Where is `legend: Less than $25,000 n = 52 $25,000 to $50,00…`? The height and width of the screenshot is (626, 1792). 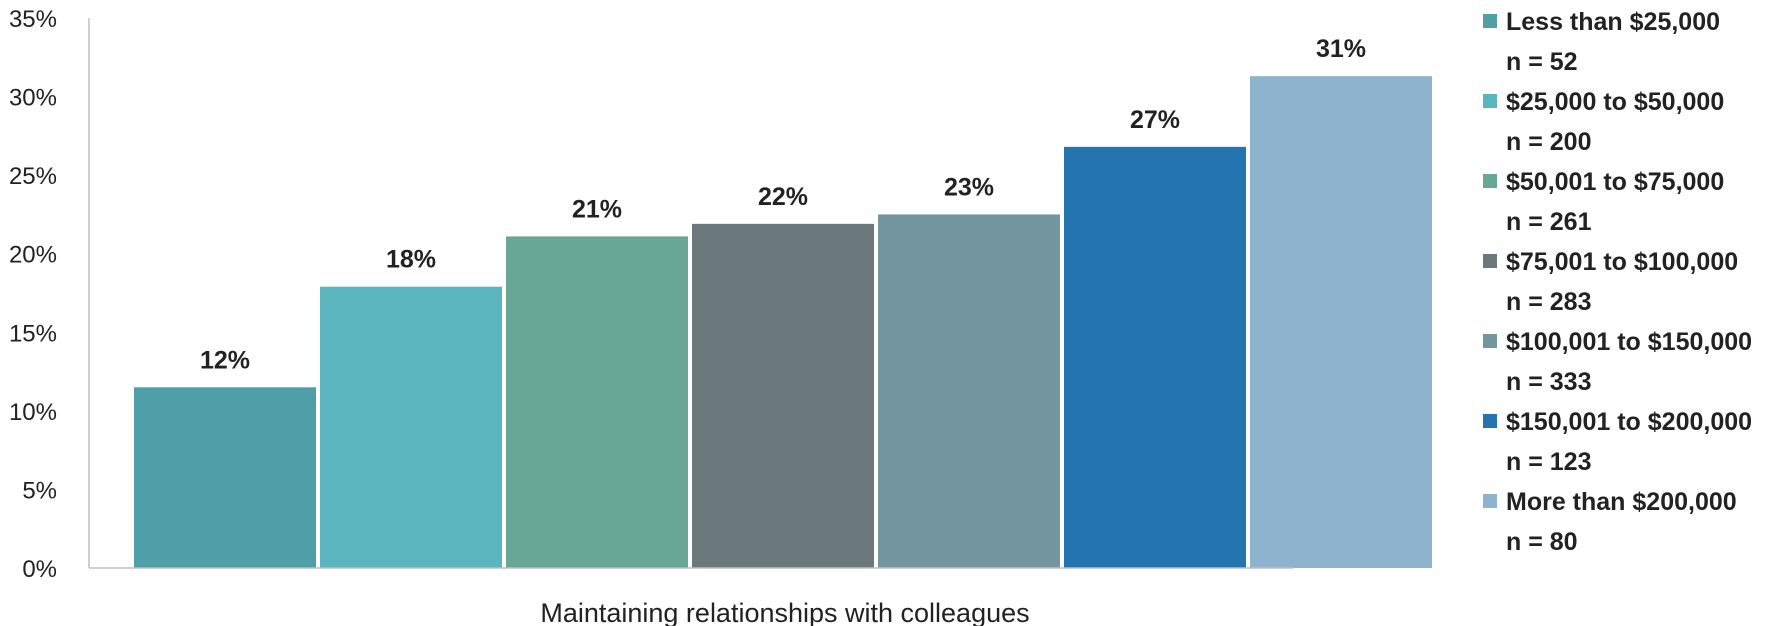 legend: Less than $25,000 n = 52 $25,000 to $50,00… is located at coordinates (1617, 282).